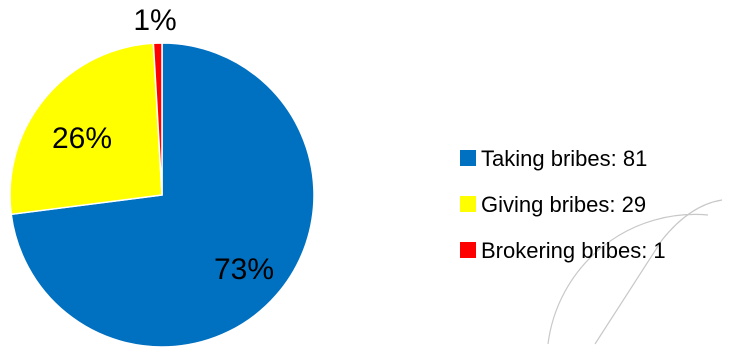  I want to click on legend-swatch-brokering-bribes, so click(468, 250).